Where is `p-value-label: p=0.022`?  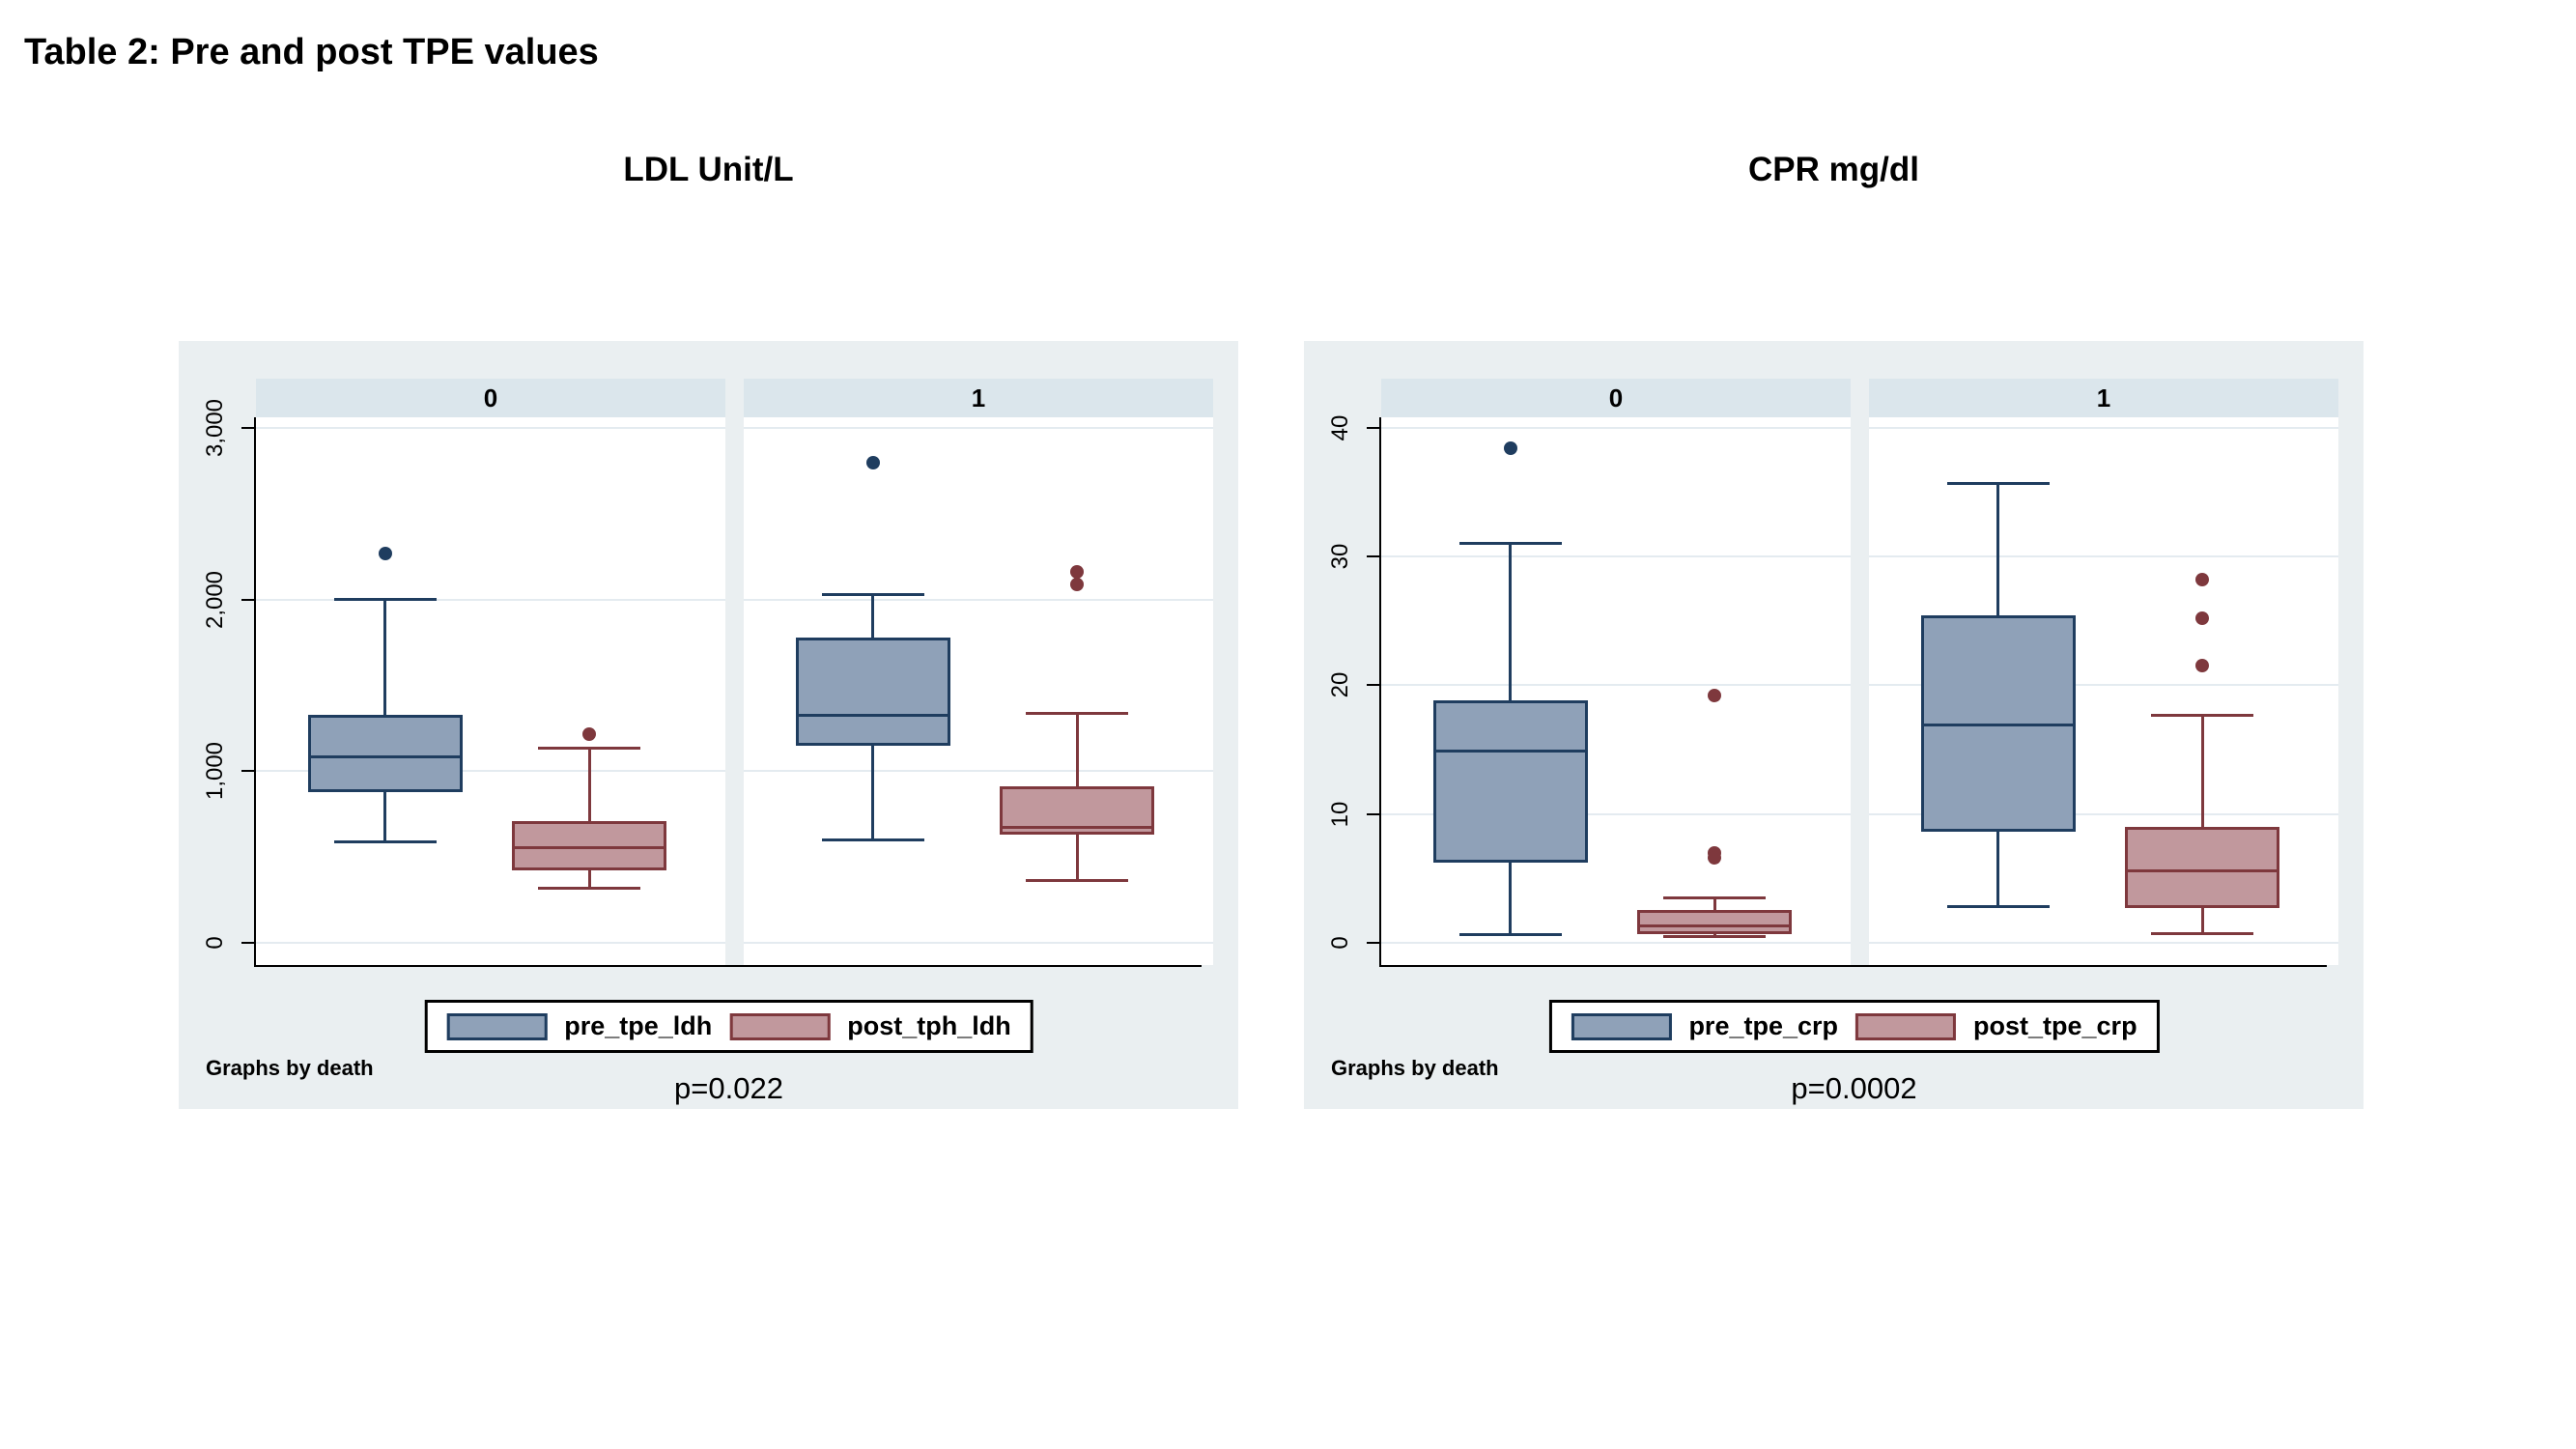 p-value-label: p=0.022 is located at coordinates (728, 1088).